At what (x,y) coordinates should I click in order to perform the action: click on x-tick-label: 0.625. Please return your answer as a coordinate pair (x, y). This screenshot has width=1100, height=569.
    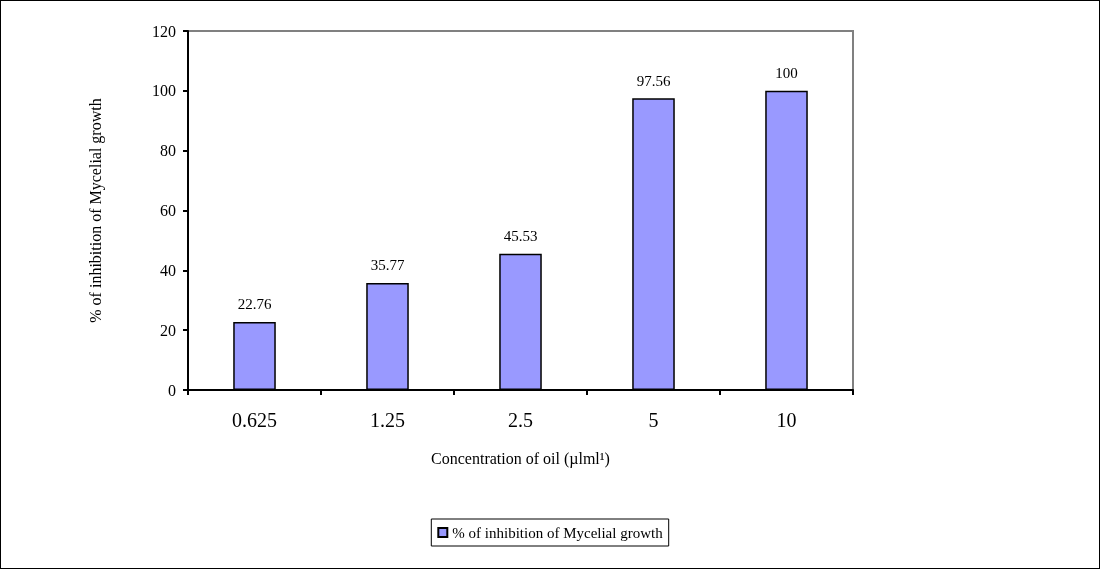
    Looking at the image, I should click on (254, 420).